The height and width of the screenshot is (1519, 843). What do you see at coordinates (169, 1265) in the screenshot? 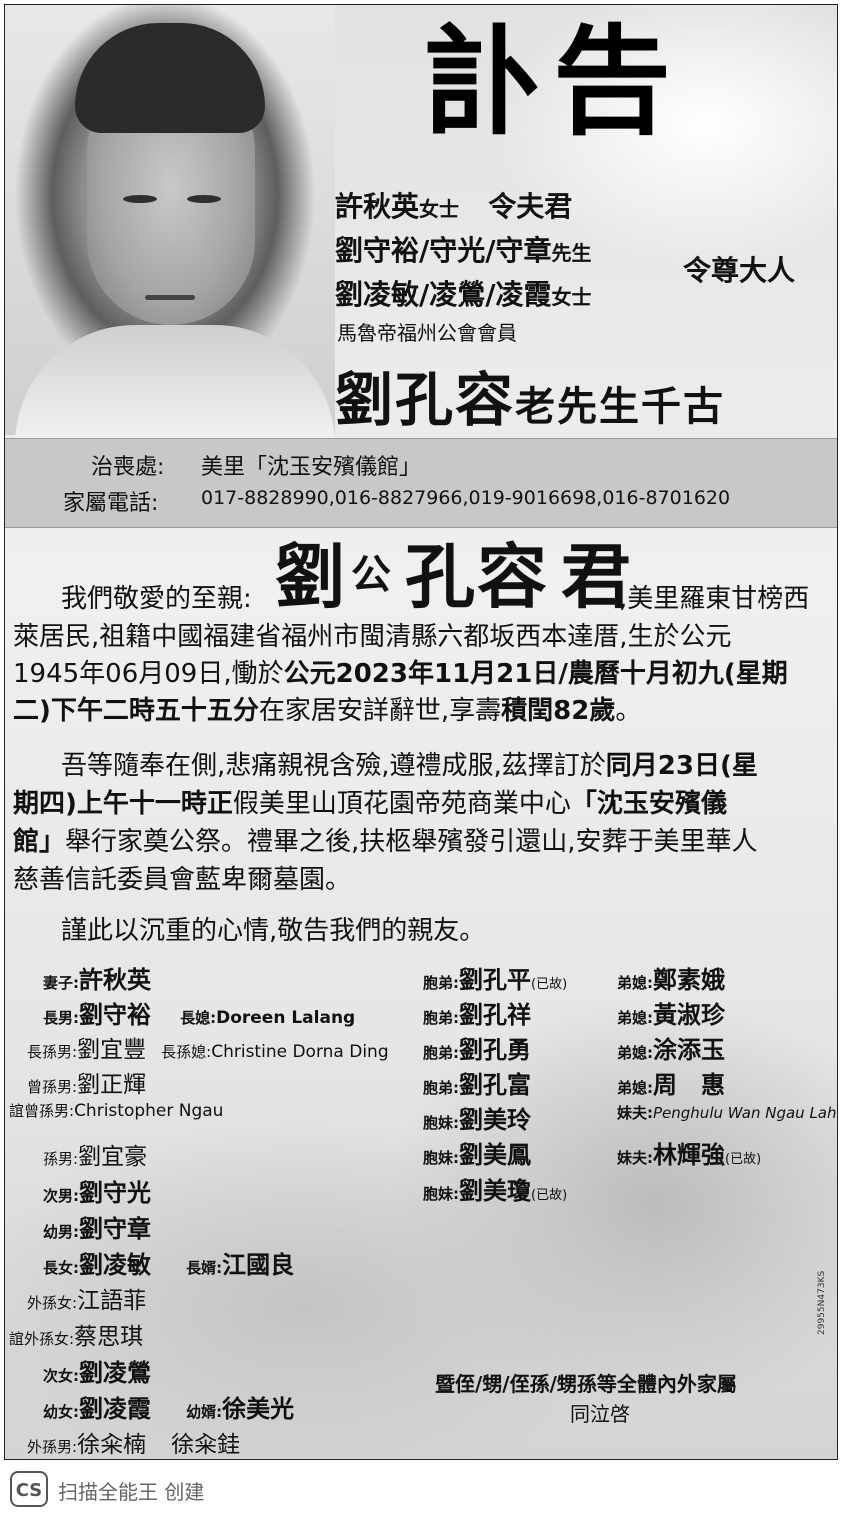
I see `family-row-eldest-daughter: 長女:劉凌敏 長婿:江國良` at bounding box center [169, 1265].